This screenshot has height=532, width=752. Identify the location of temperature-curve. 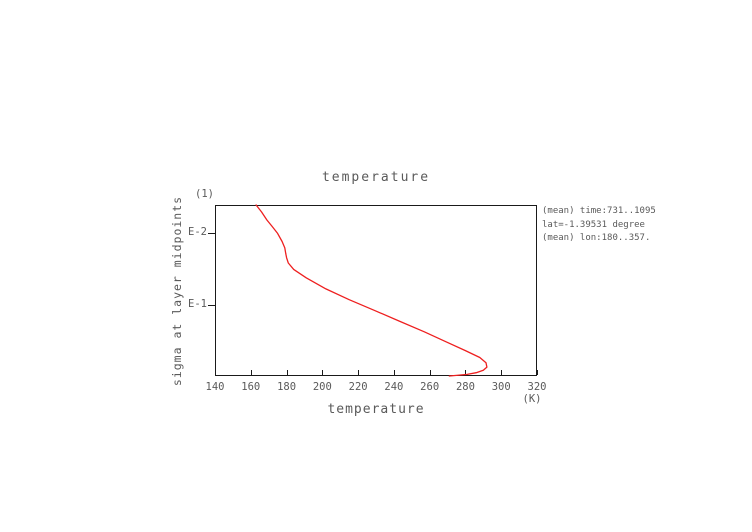
(371, 290).